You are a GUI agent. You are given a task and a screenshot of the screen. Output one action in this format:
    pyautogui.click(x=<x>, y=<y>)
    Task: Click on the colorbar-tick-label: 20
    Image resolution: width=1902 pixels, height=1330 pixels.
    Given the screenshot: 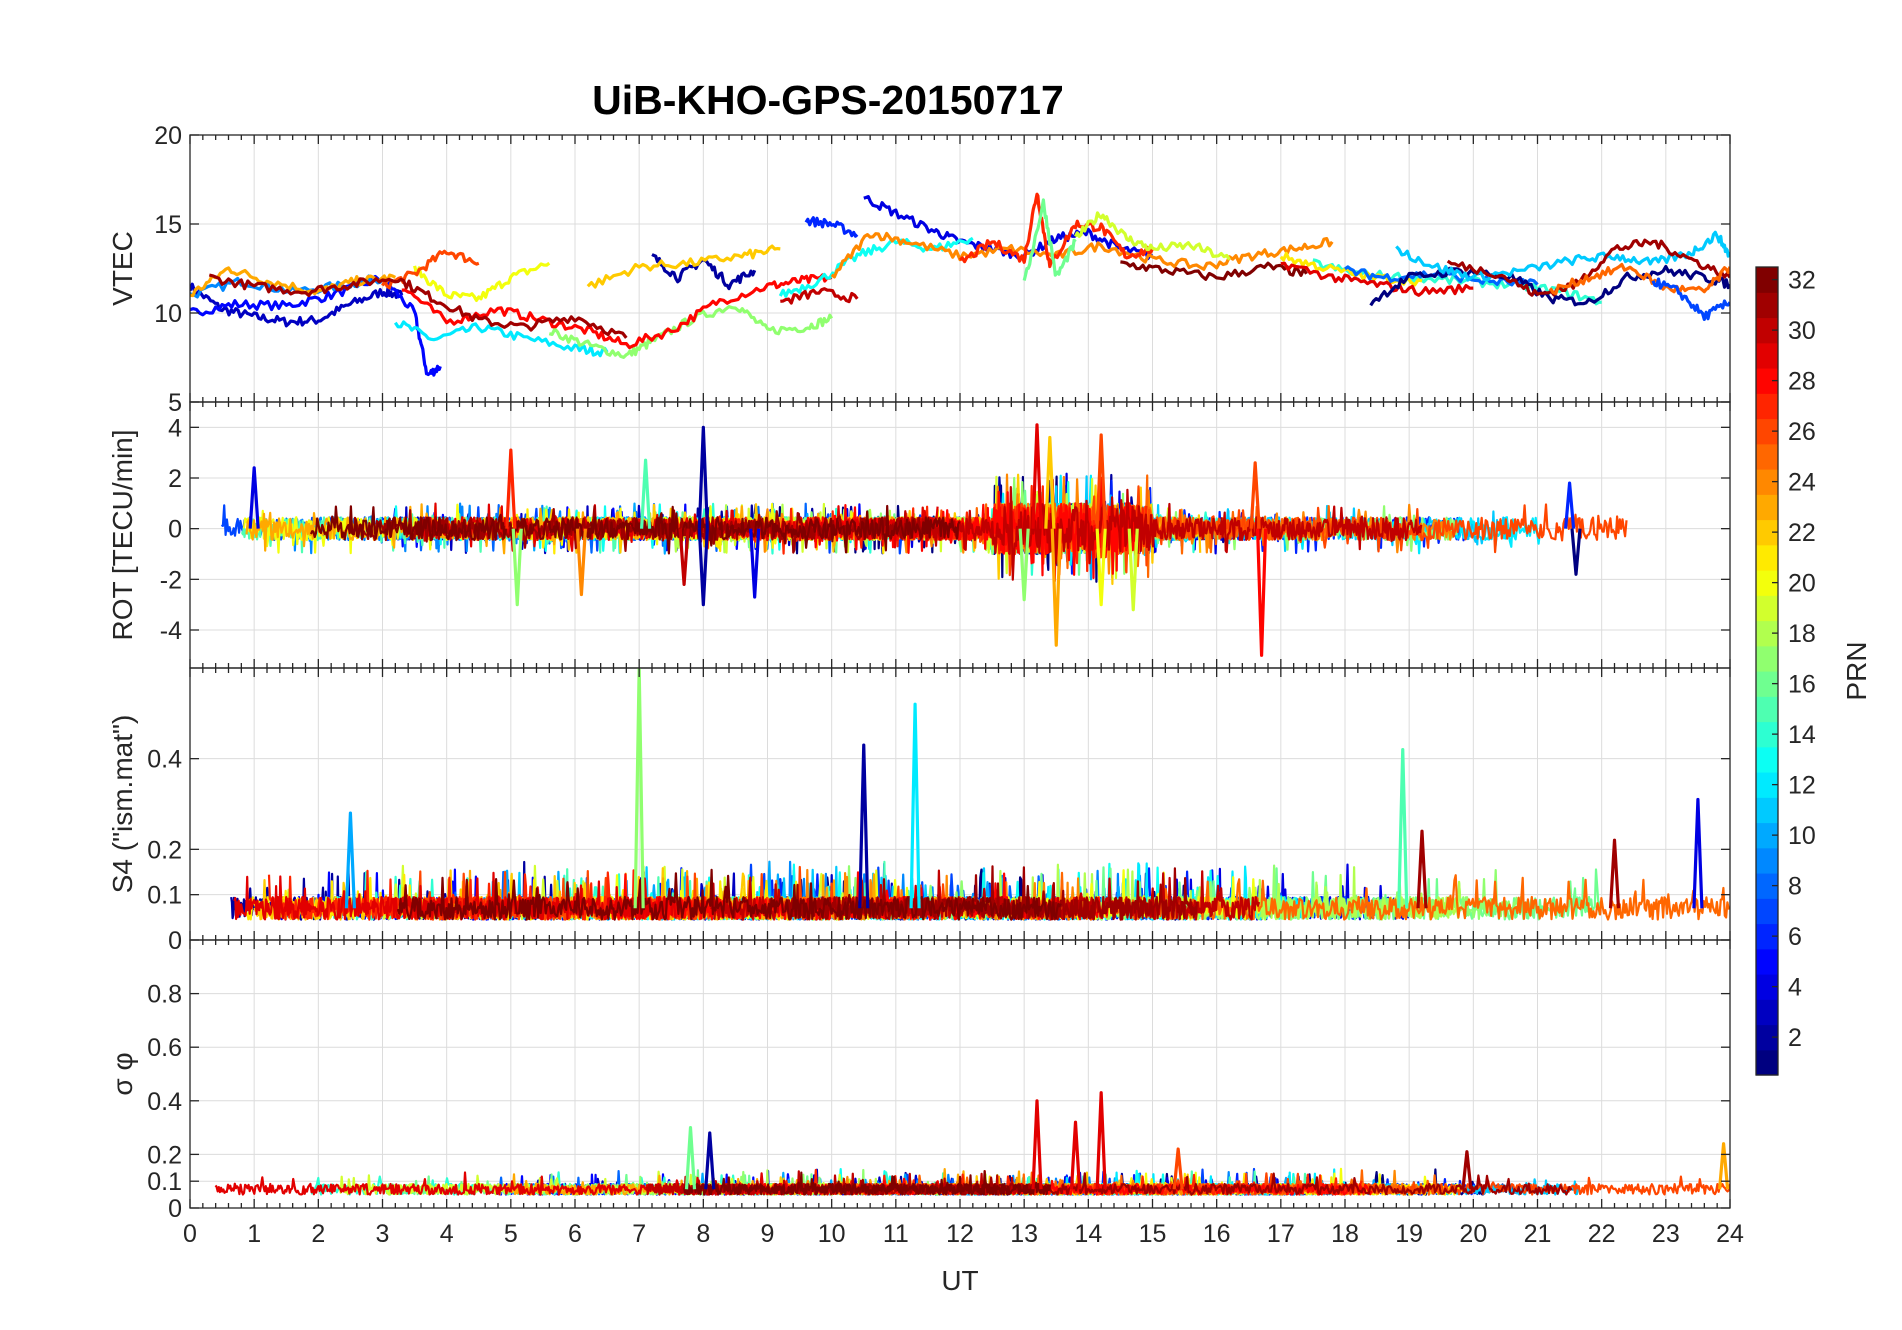 What is the action you would take?
    pyautogui.click(x=1802, y=584)
    